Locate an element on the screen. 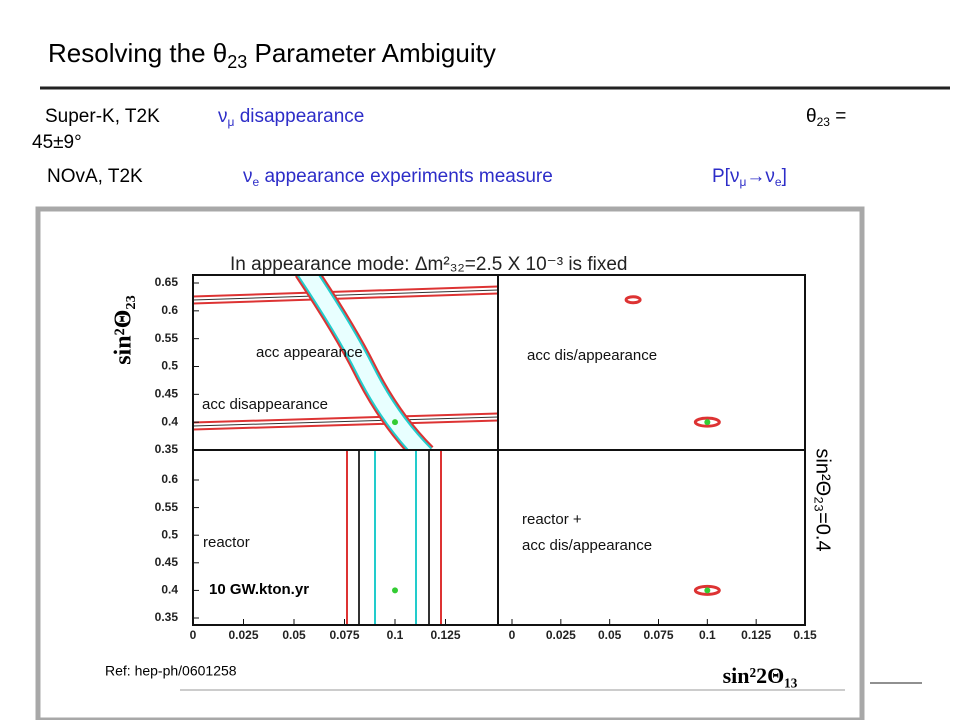 Image resolution: width=960 pixels, height=725 pixels. close: ] is located at coordinates (784, 176).